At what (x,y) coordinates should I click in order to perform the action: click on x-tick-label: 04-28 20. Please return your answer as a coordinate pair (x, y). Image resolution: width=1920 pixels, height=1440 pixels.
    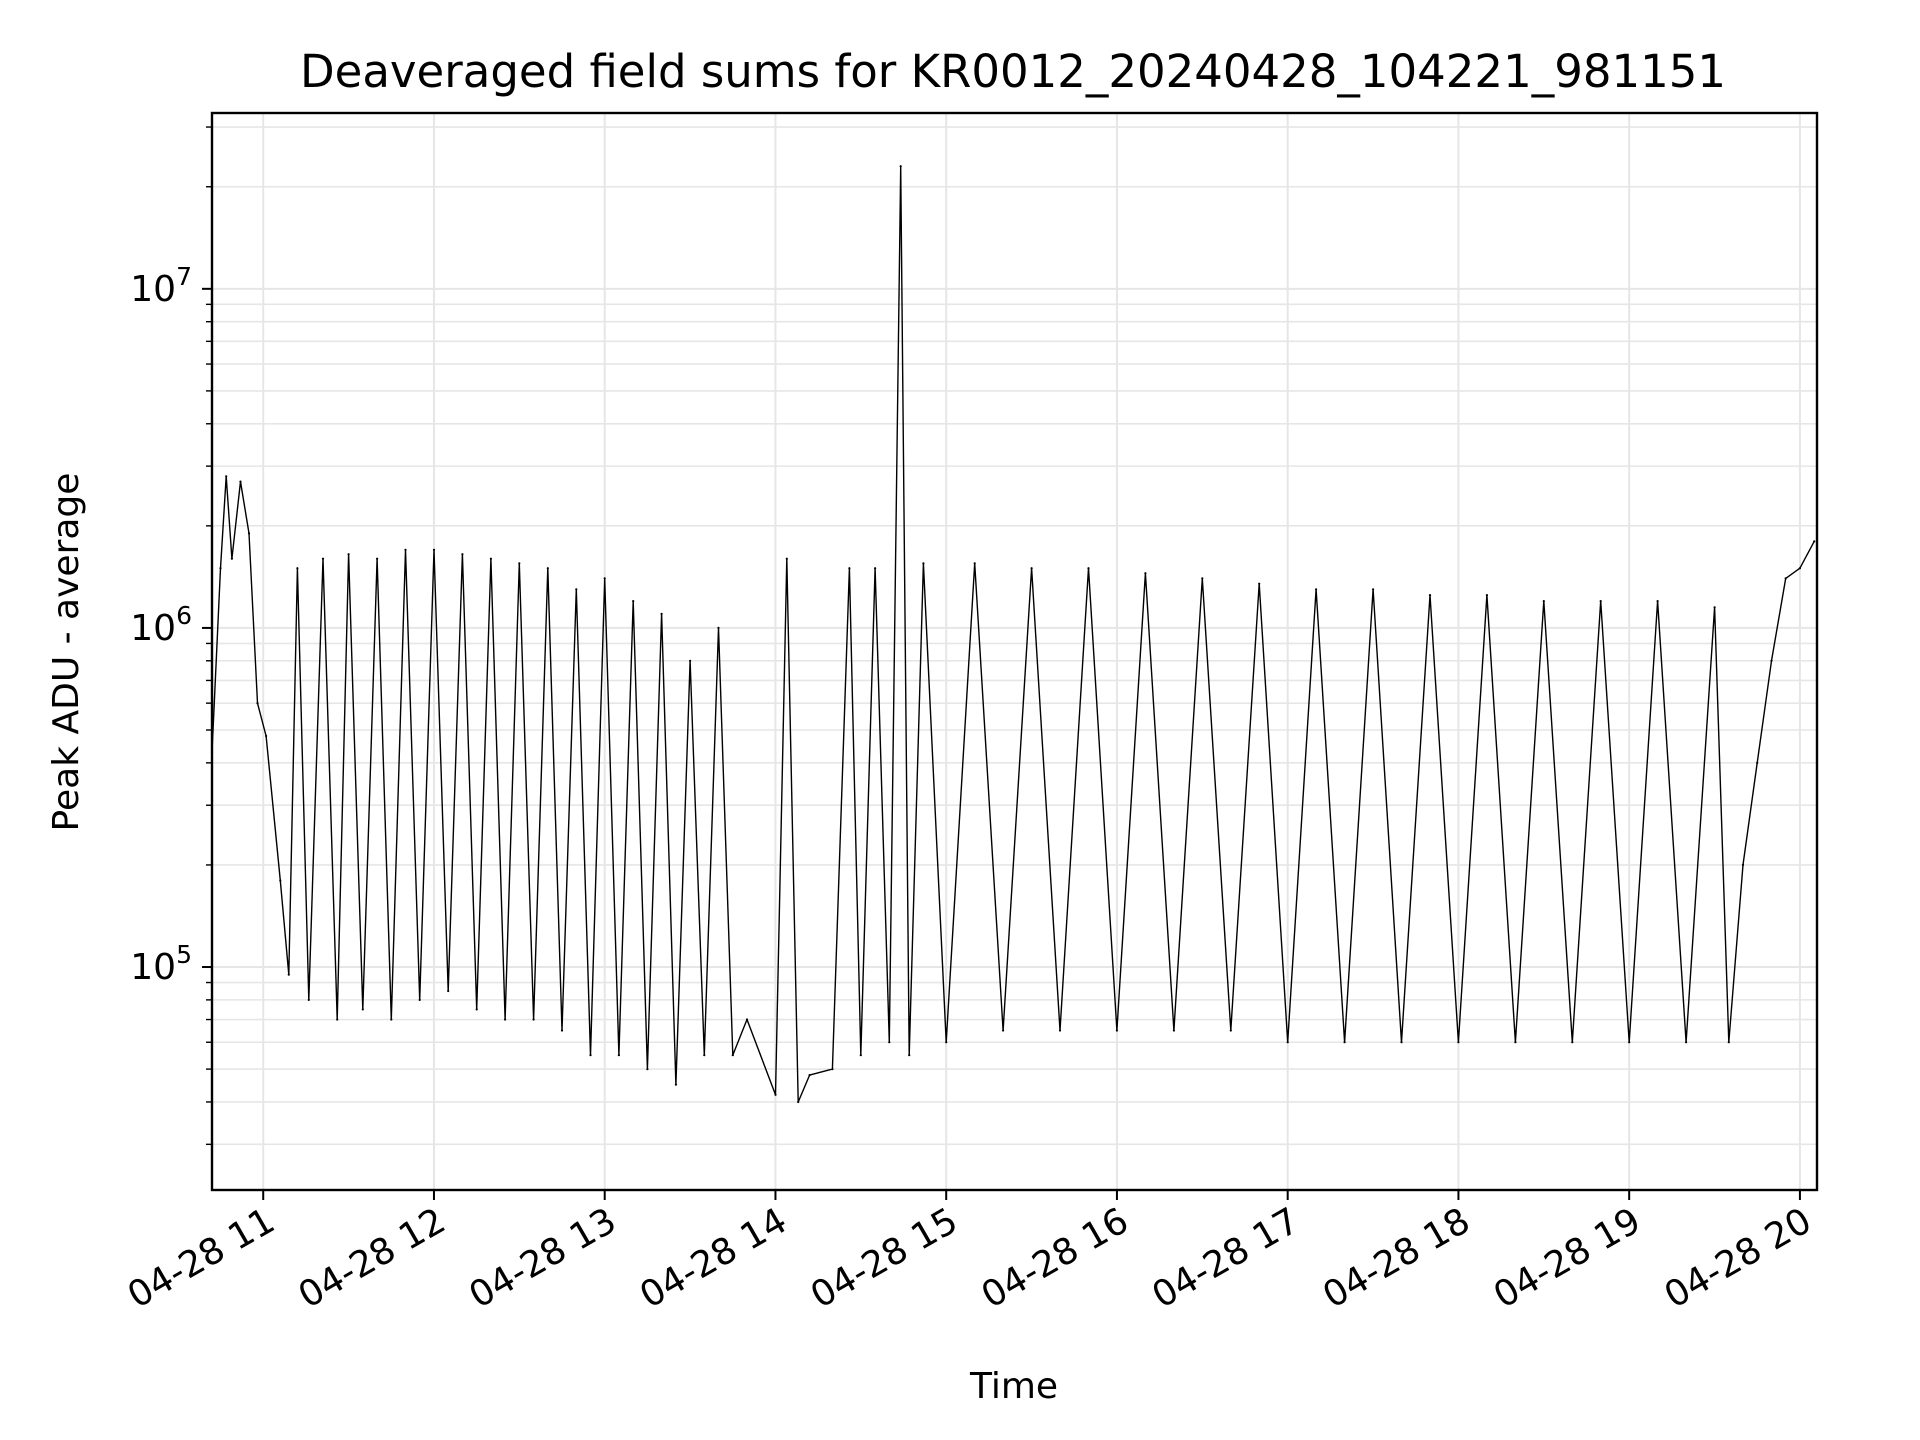
    Looking at the image, I should click on (1738, 1258).